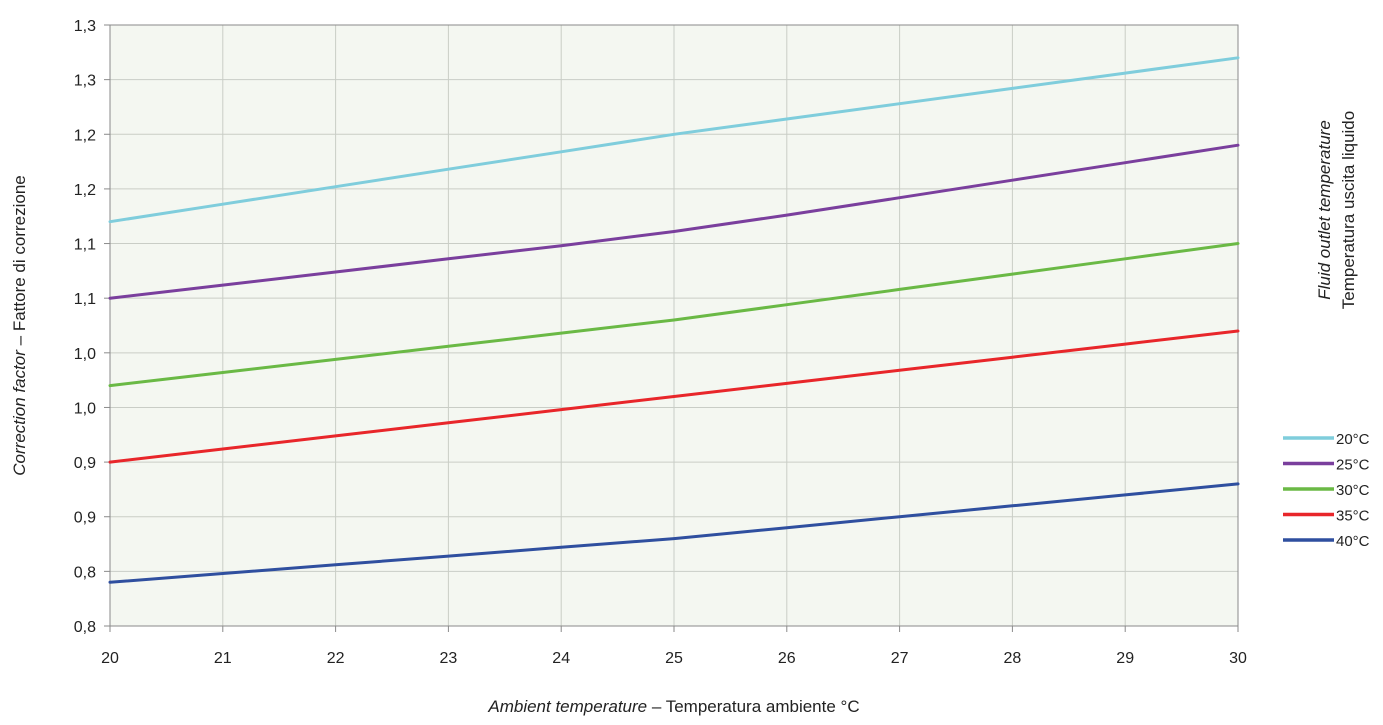  What do you see at coordinates (85, 327) in the screenshot?
I see `y-tick-labels: 0,8 0,8 0,9 0,9 1,0 1,0 1,1 1,1 1,2 1,2 1,3 1,3` at bounding box center [85, 327].